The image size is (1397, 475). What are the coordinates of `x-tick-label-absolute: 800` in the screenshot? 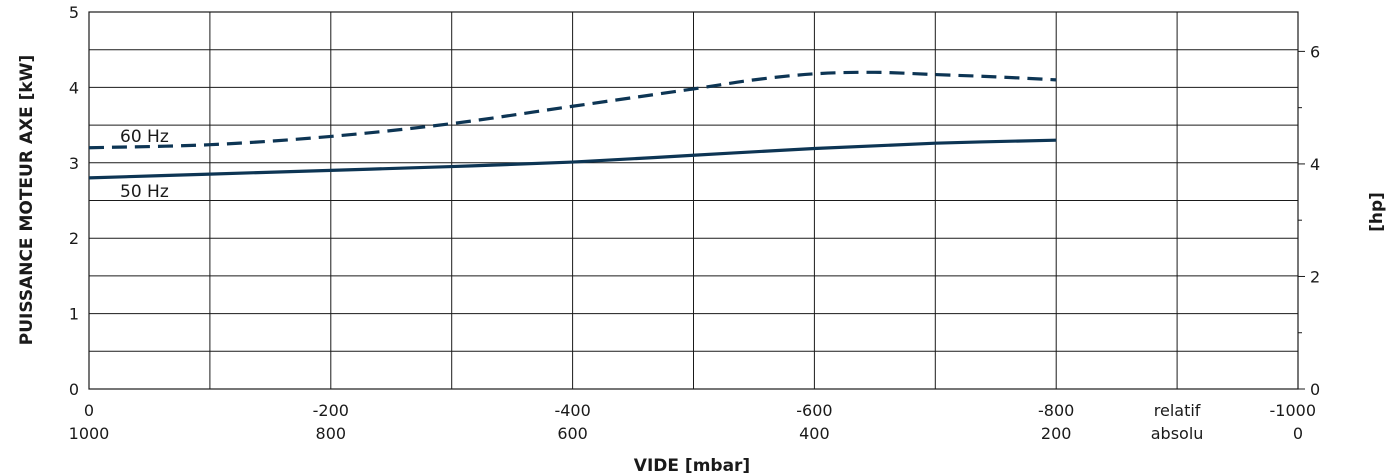 It's located at (331, 433).